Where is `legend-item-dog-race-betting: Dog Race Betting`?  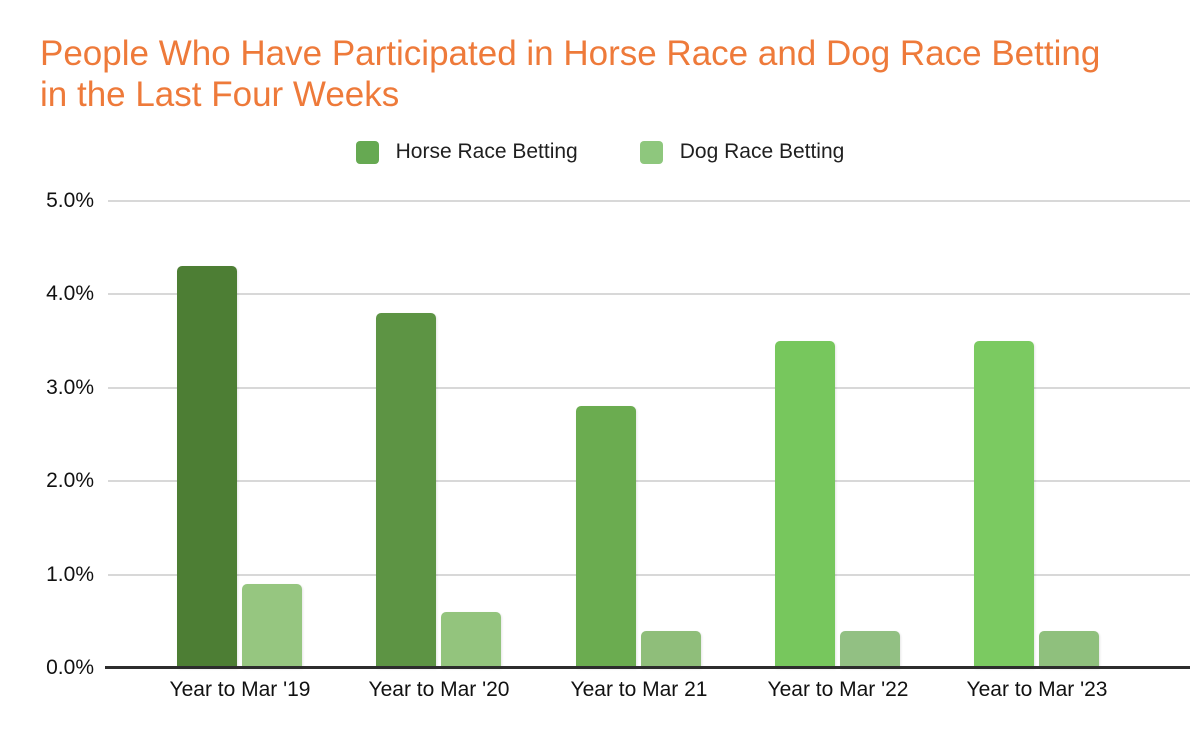 legend-item-dog-race-betting: Dog Race Betting is located at coordinates (742, 152).